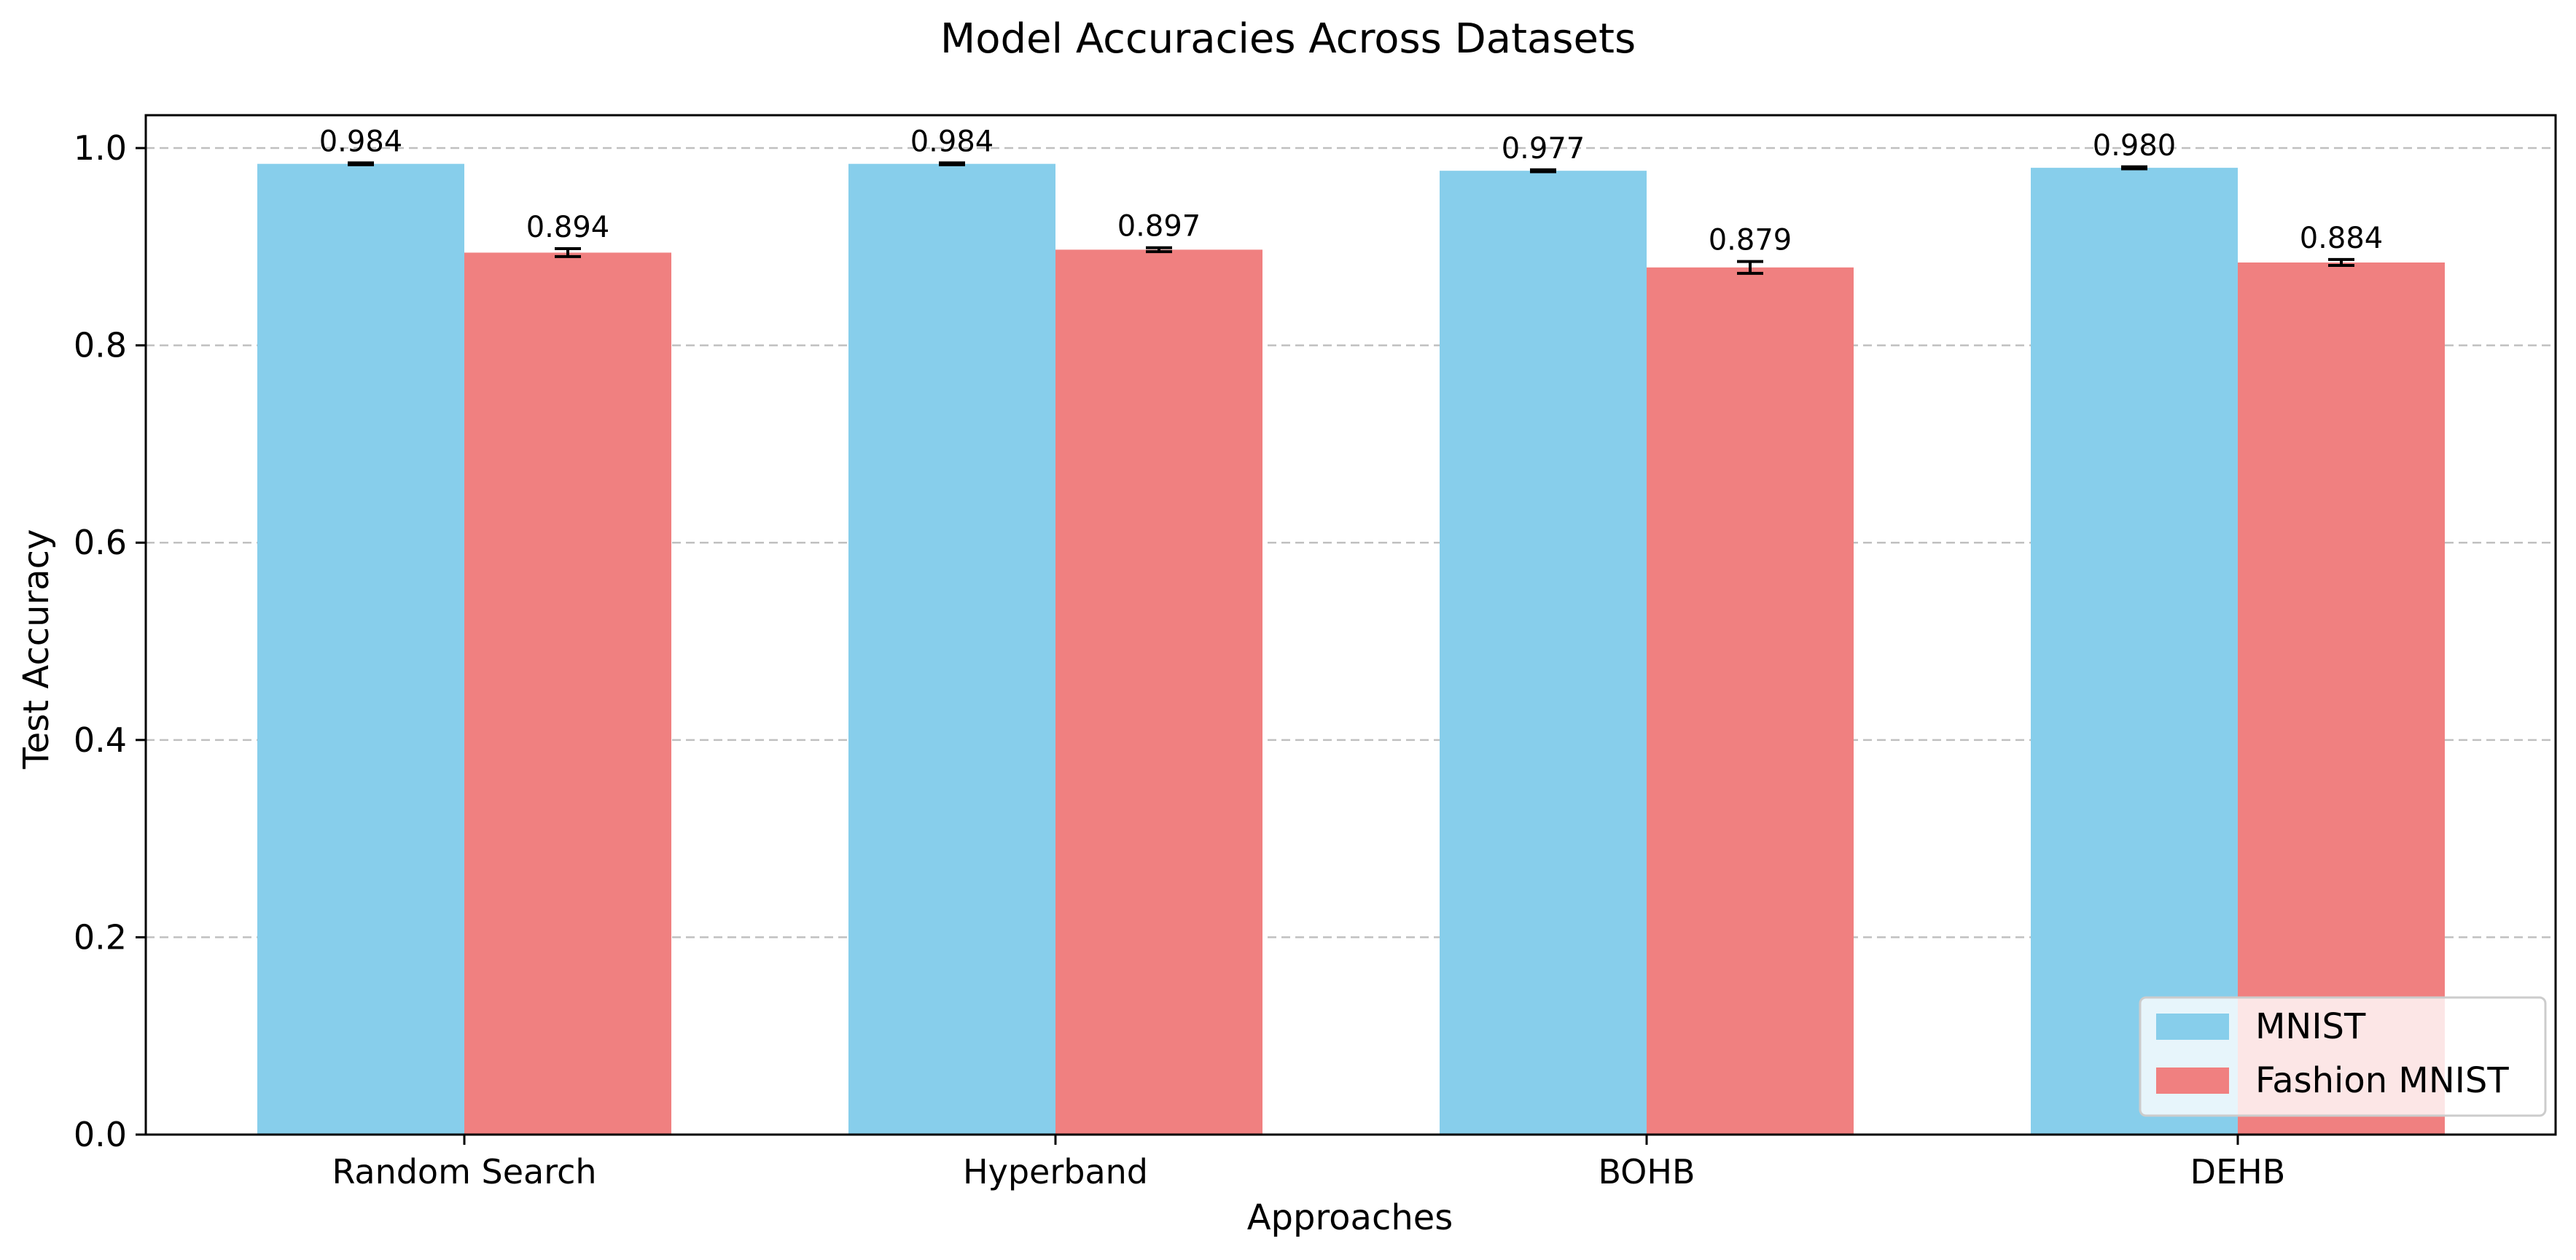 This screenshot has height=1260, width=2576. What do you see at coordinates (2310, 1026) in the screenshot?
I see `legend-label: MNIST` at bounding box center [2310, 1026].